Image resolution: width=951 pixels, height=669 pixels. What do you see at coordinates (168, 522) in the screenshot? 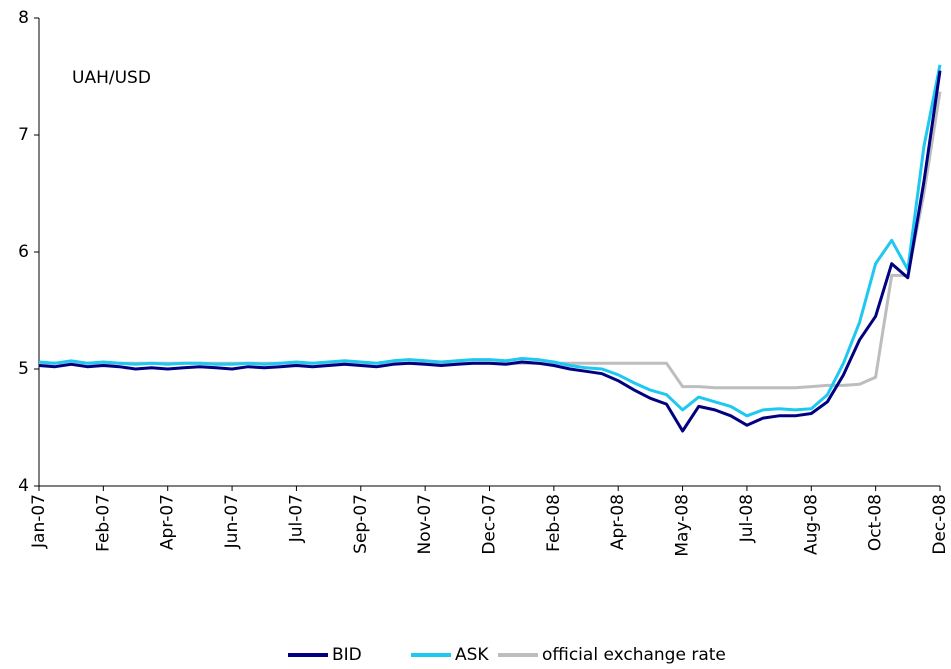
I see `x-tick-label: Apr-07` at bounding box center [168, 522].